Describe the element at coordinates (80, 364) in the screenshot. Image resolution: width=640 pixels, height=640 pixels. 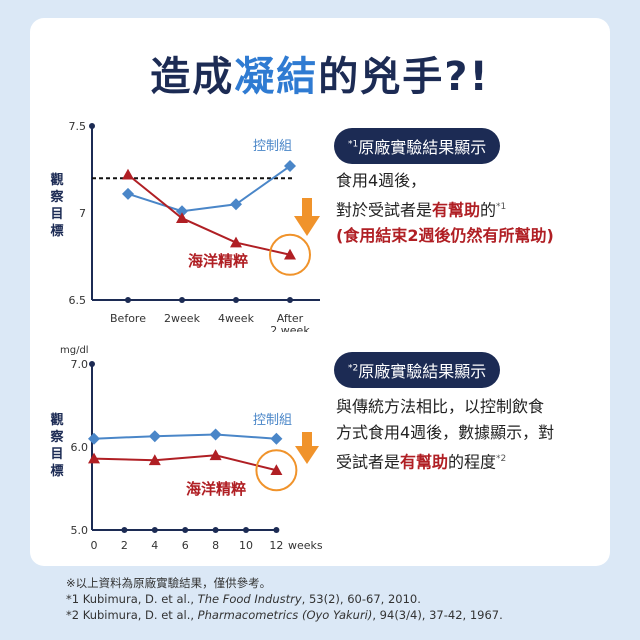
I see `y-tick-label: 7.0` at that location.